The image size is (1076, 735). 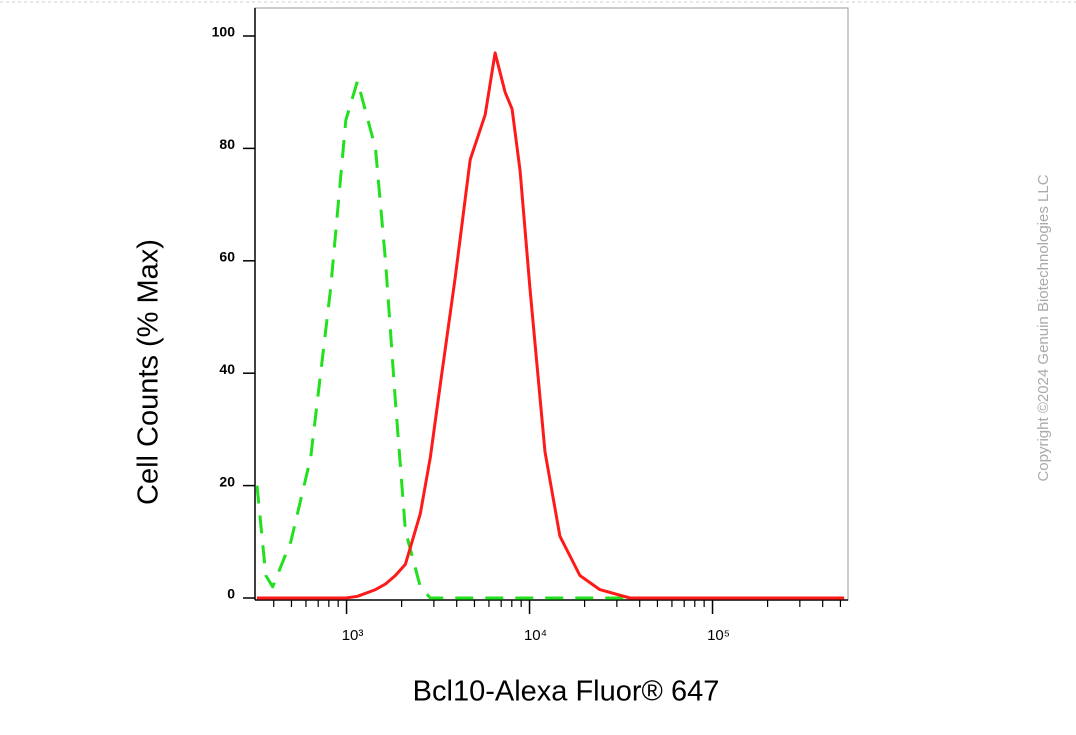 What do you see at coordinates (227, 257) in the screenshot?
I see `y-tick-label: 60` at bounding box center [227, 257].